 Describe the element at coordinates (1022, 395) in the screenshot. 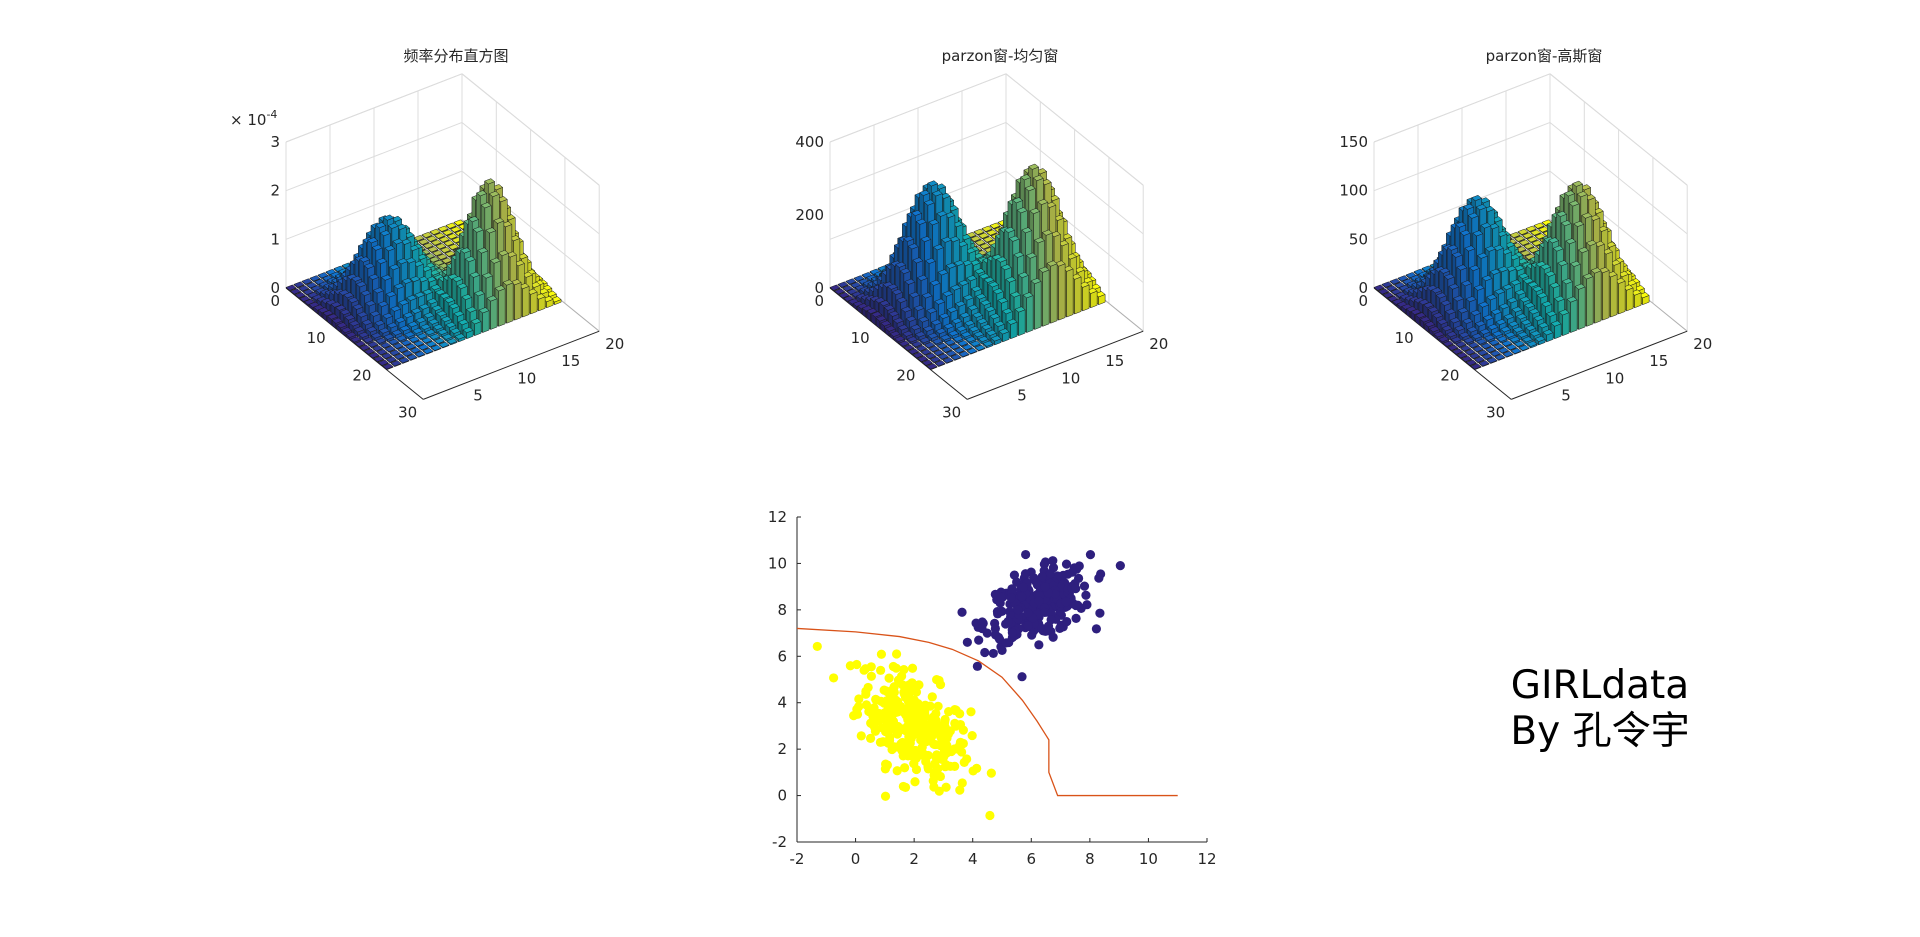

I see `col-tick-label: 5` at that location.